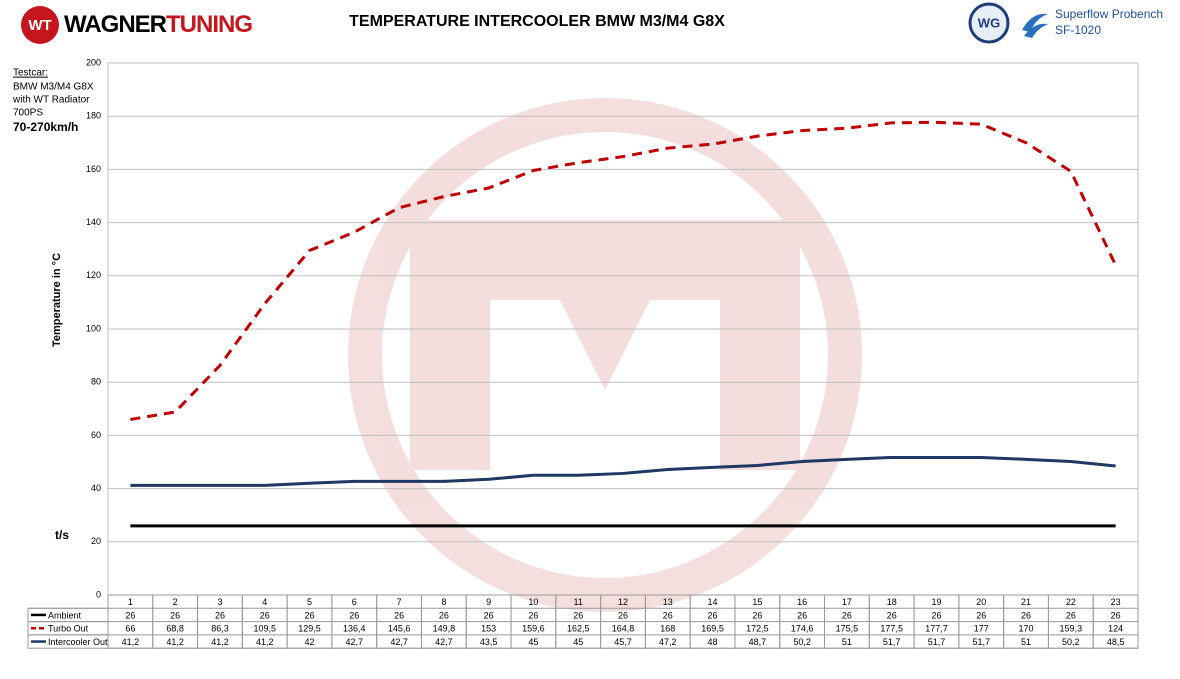 The height and width of the screenshot is (679, 1180). I want to click on chart-title: TEMPERATURE INTERCOOLER BMW M3/M4 G8X, so click(537, 21).